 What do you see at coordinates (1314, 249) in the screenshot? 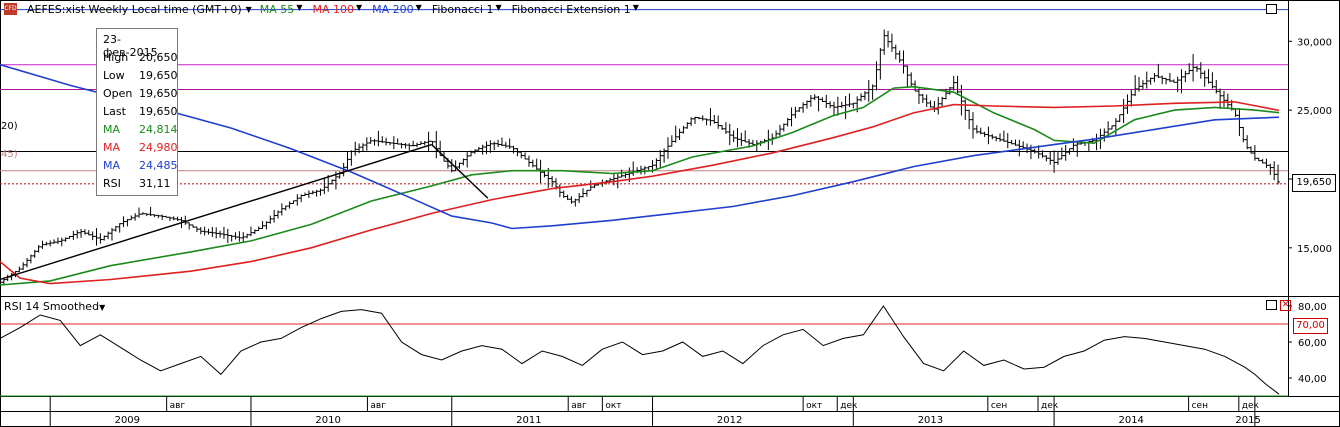
I see `price-tick-label: 15,000` at bounding box center [1314, 249].